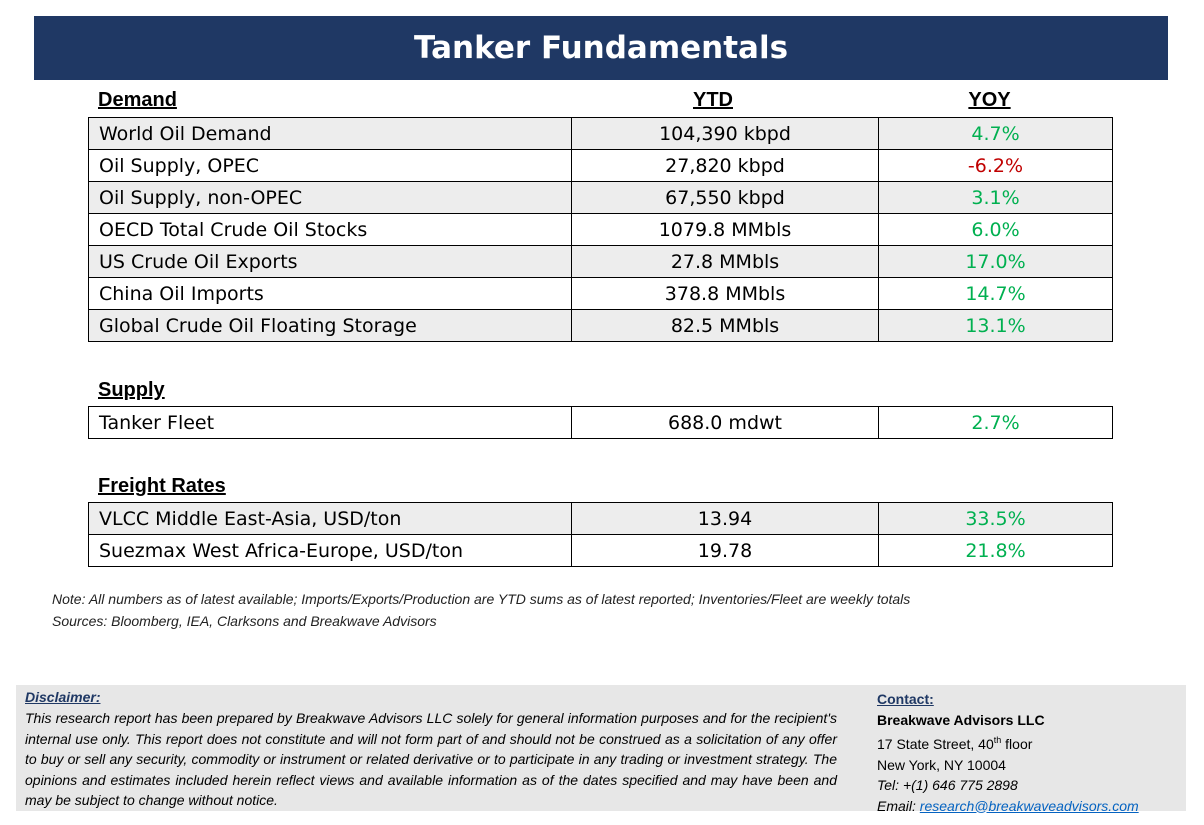 The image size is (1204, 825). What do you see at coordinates (905, 699) in the screenshot?
I see `contact-title: Contact:` at bounding box center [905, 699].